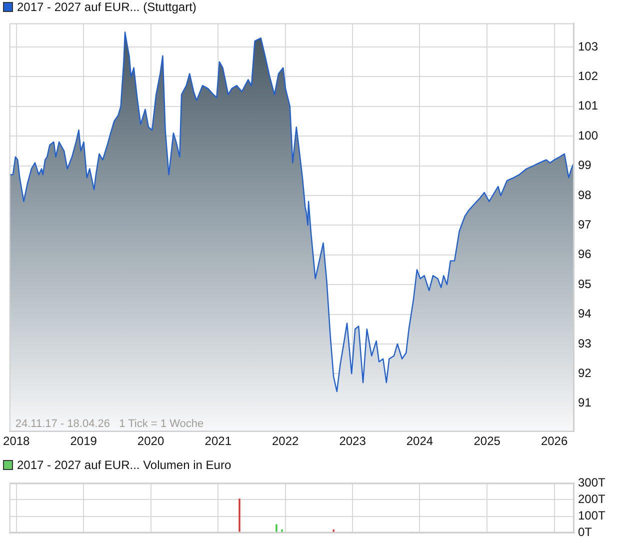  I want to click on x-tick-label: 2023, so click(352, 441).